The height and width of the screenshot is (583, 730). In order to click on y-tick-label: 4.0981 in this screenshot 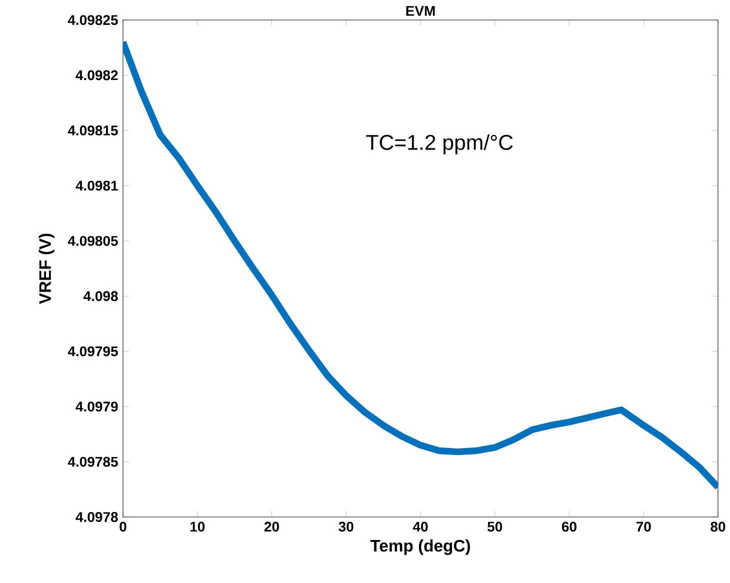, I will do `click(97, 185)`.